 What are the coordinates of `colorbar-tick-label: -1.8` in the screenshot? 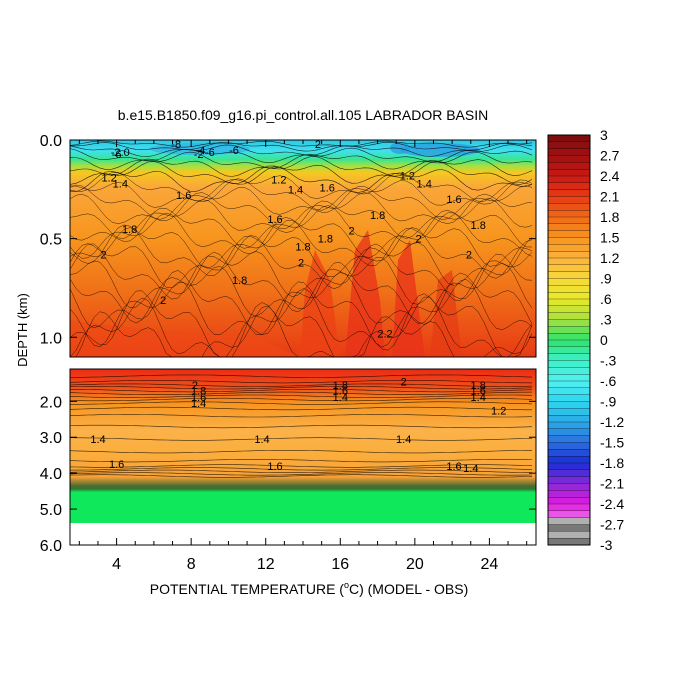 It's located at (612, 463).